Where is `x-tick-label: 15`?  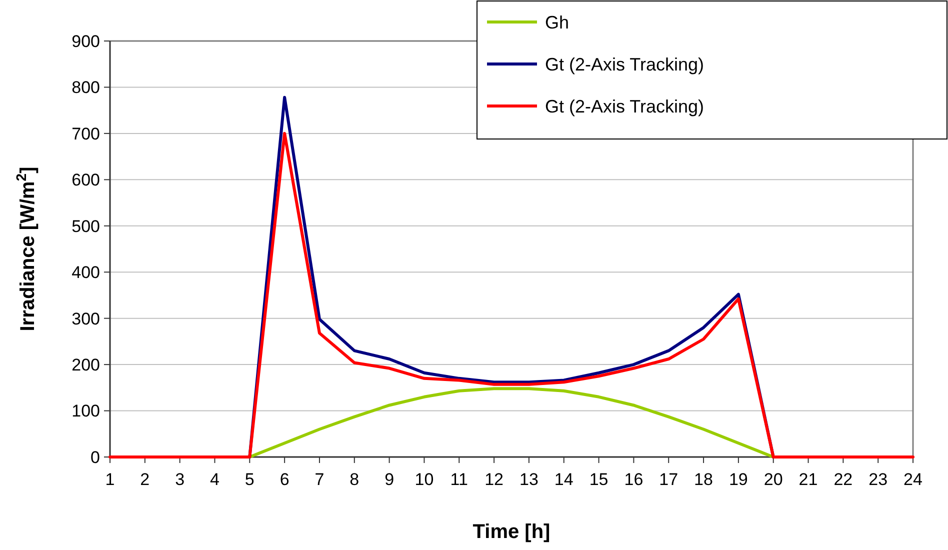 x-tick-label: 15 is located at coordinates (598, 479).